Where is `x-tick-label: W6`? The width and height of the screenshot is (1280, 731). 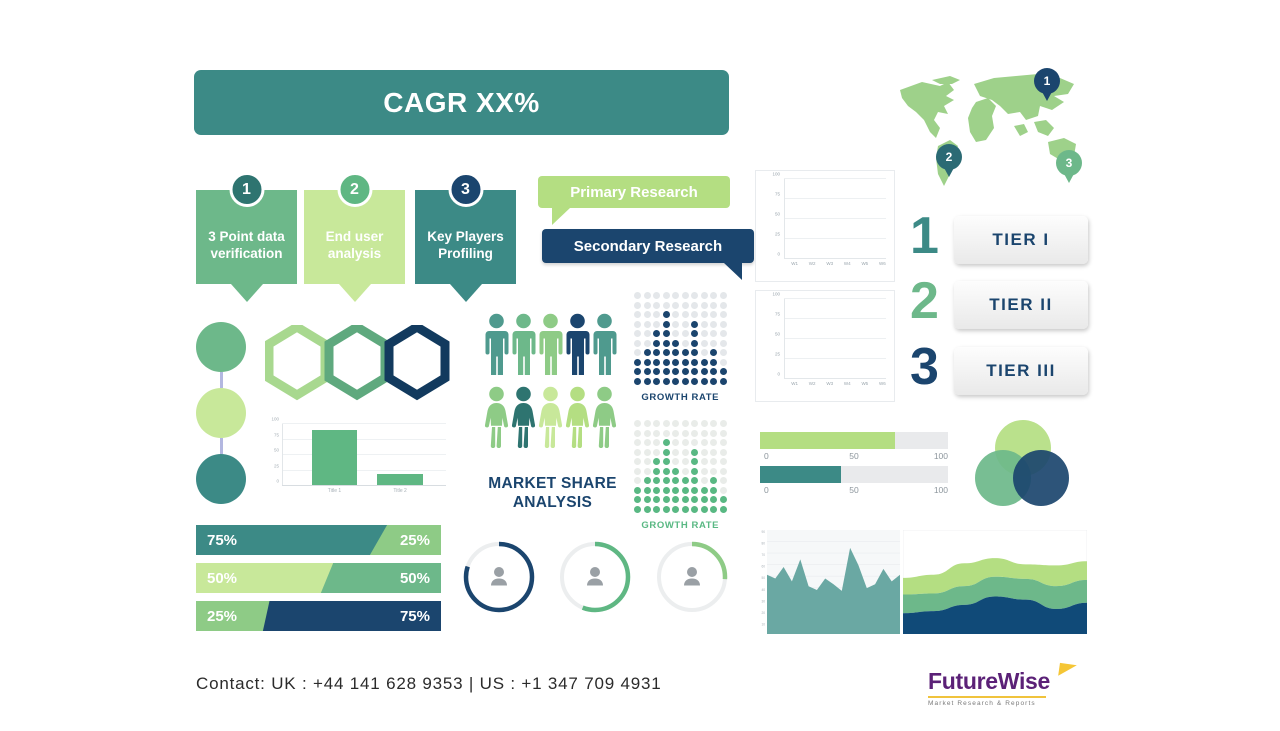 x-tick-label: W6 is located at coordinates (882, 383).